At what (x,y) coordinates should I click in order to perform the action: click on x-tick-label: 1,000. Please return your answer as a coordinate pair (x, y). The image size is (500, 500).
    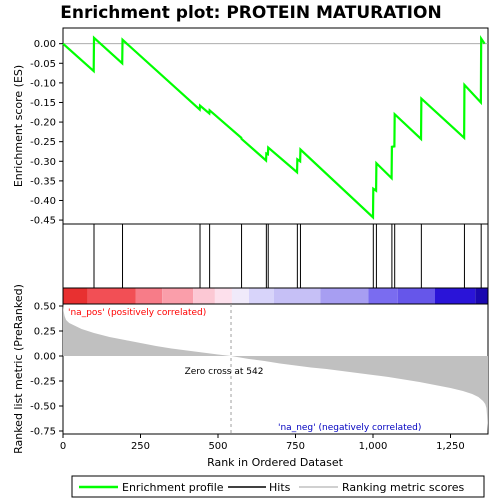
    Looking at the image, I should click on (373, 446).